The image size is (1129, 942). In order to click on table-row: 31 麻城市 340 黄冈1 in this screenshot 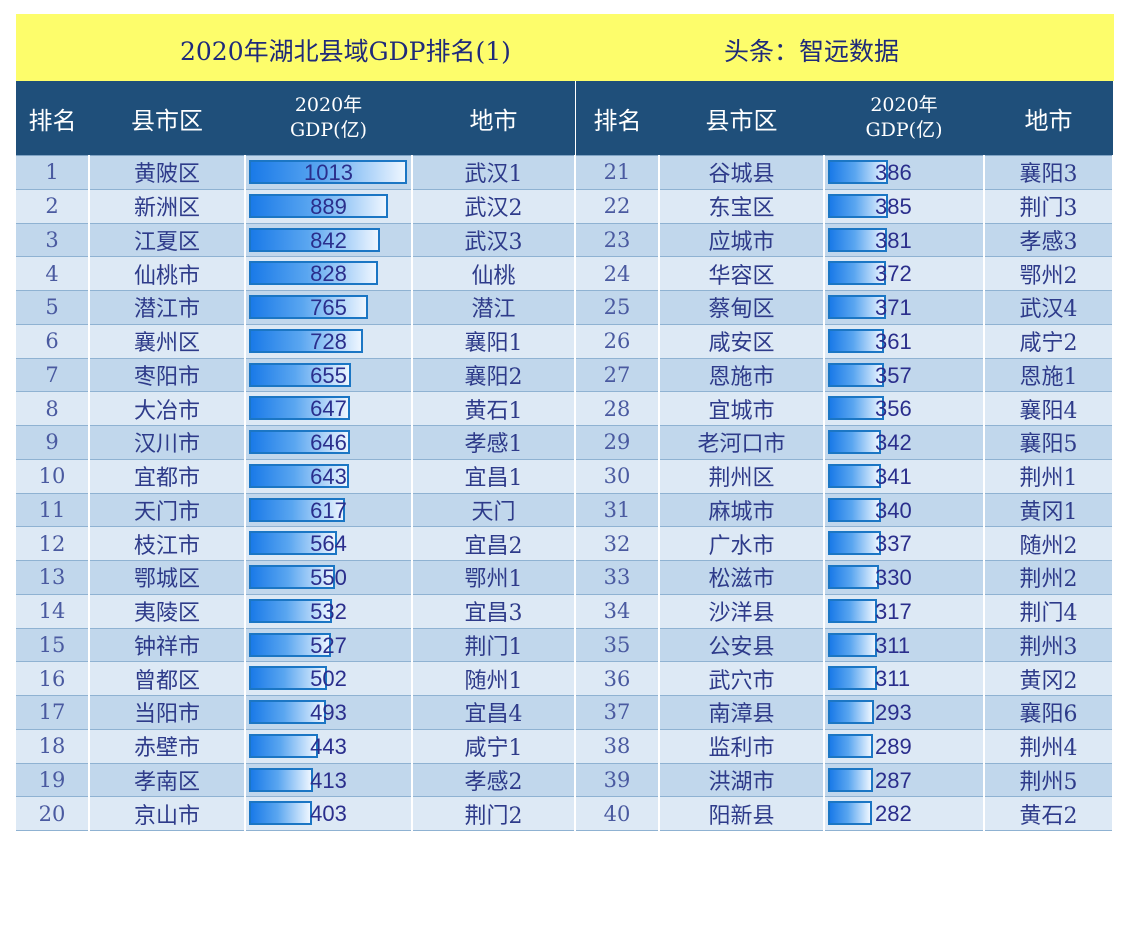, I will do `click(845, 510)`.